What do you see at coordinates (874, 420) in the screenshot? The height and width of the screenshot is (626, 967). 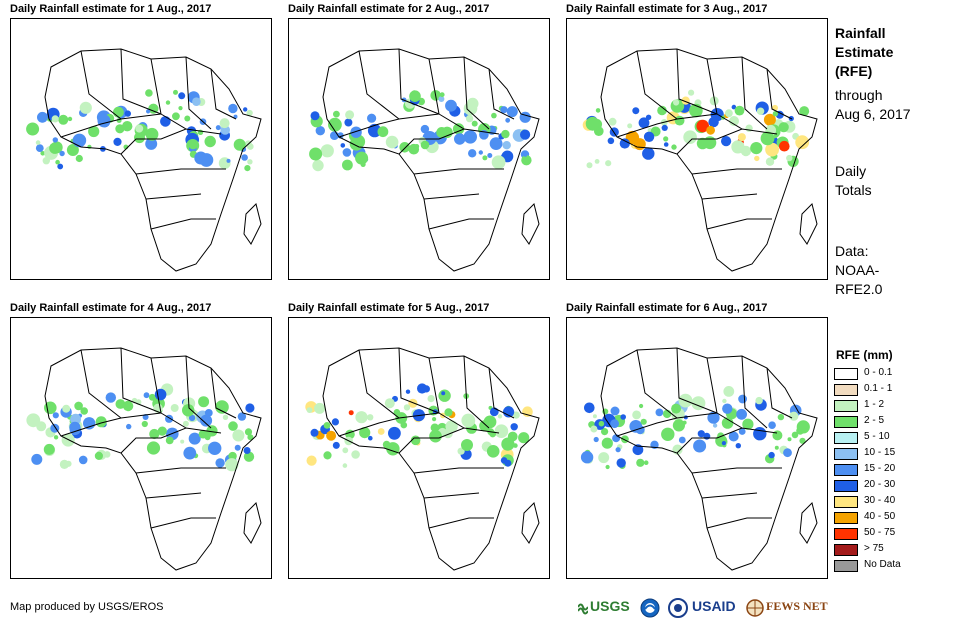 I see `legend-label: 2 - 5` at bounding box center [874, 420].